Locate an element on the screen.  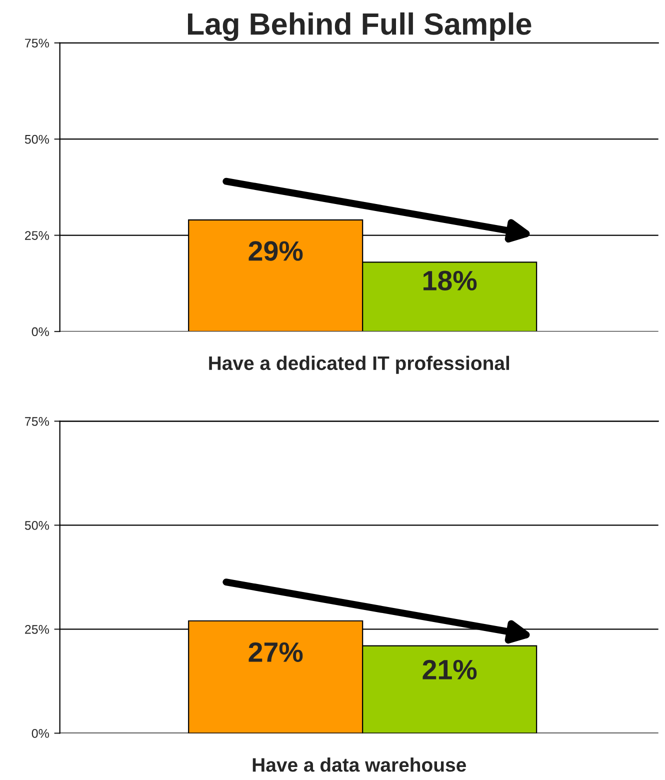
data-label: 18% is located at coordinates (450, 280).